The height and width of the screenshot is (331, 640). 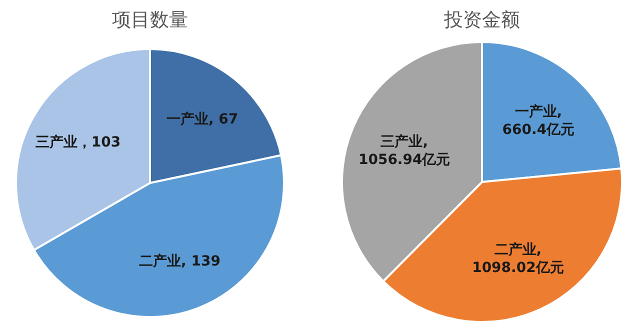 I want to click on slice-label: 三产业, 1056.94亿元, so click(x=404, y=150).